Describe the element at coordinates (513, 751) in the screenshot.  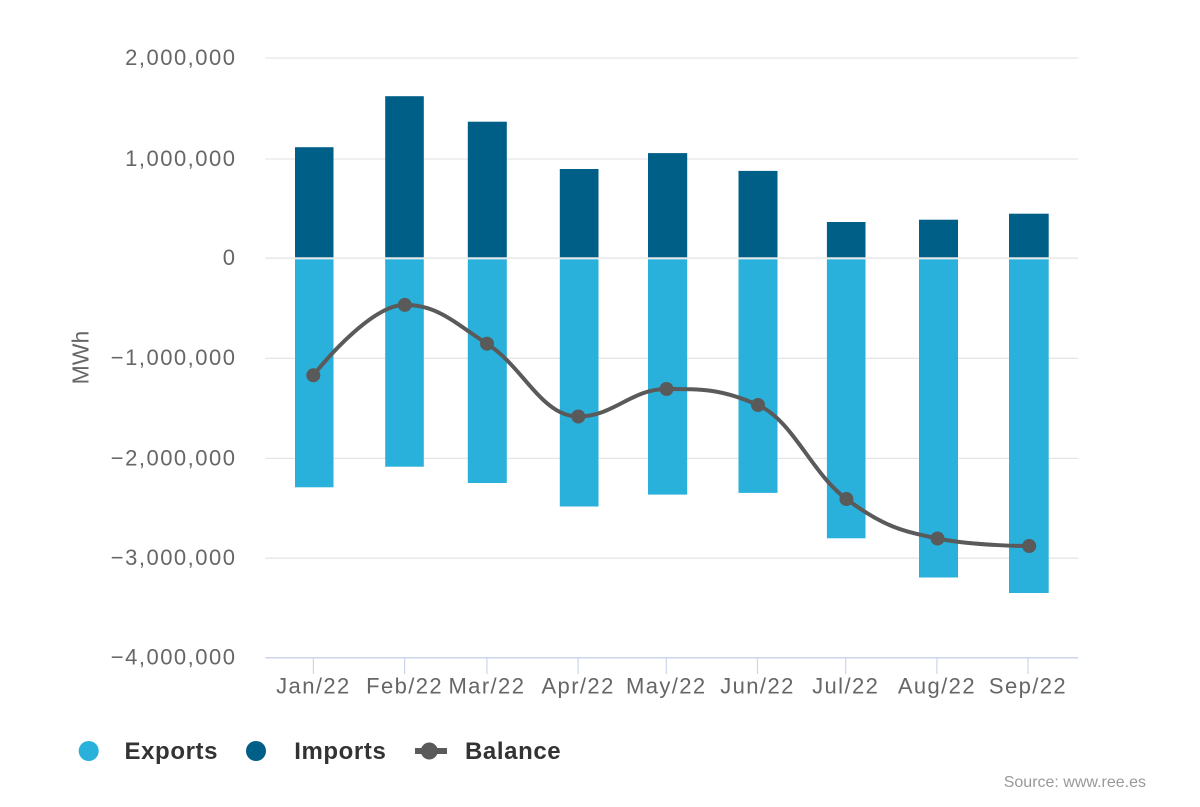
I see `svg-text: Balance` at that location.